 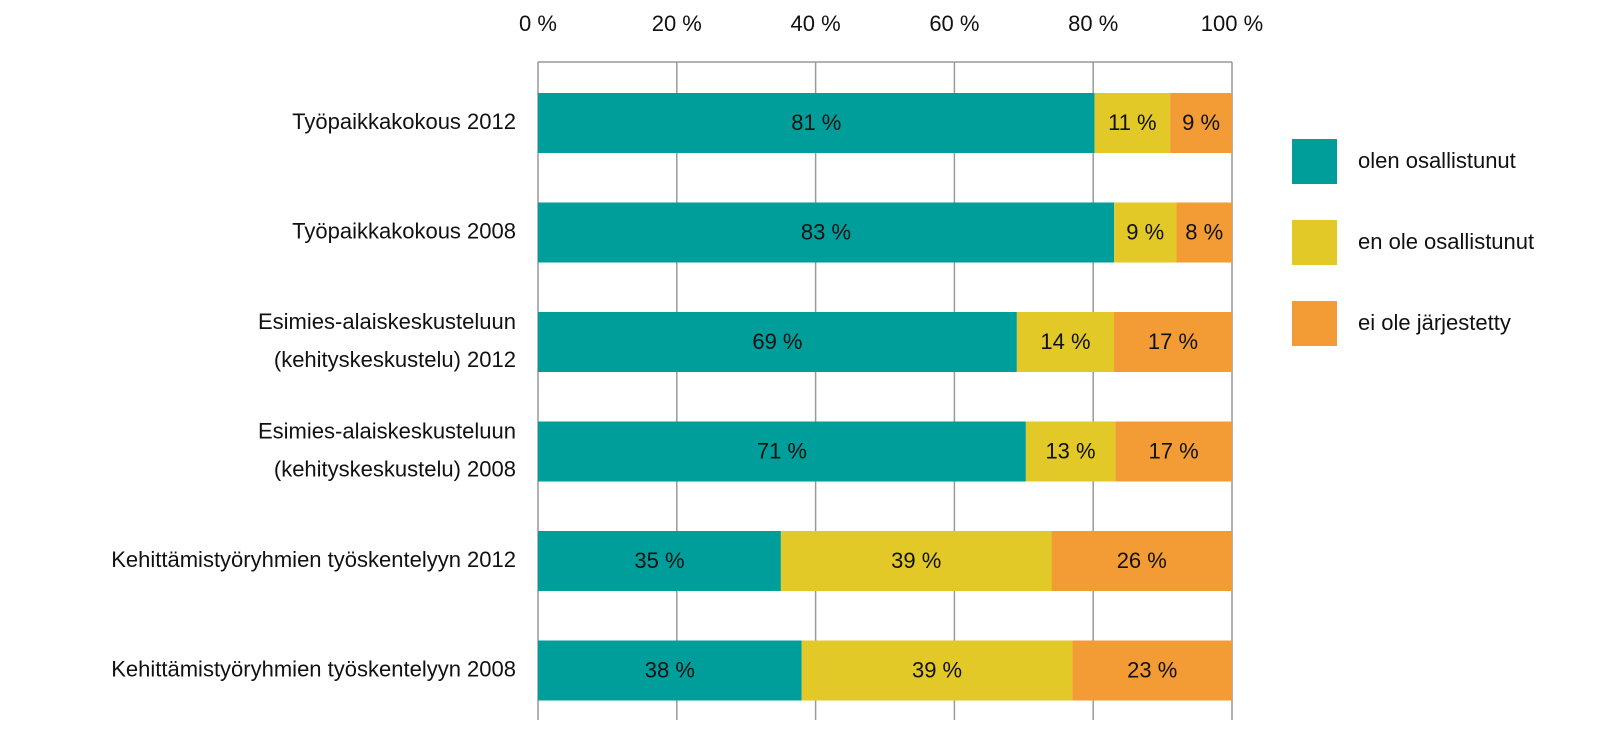 I want to click on x-tick-label: 100 %, so click(x=1232, y=23).